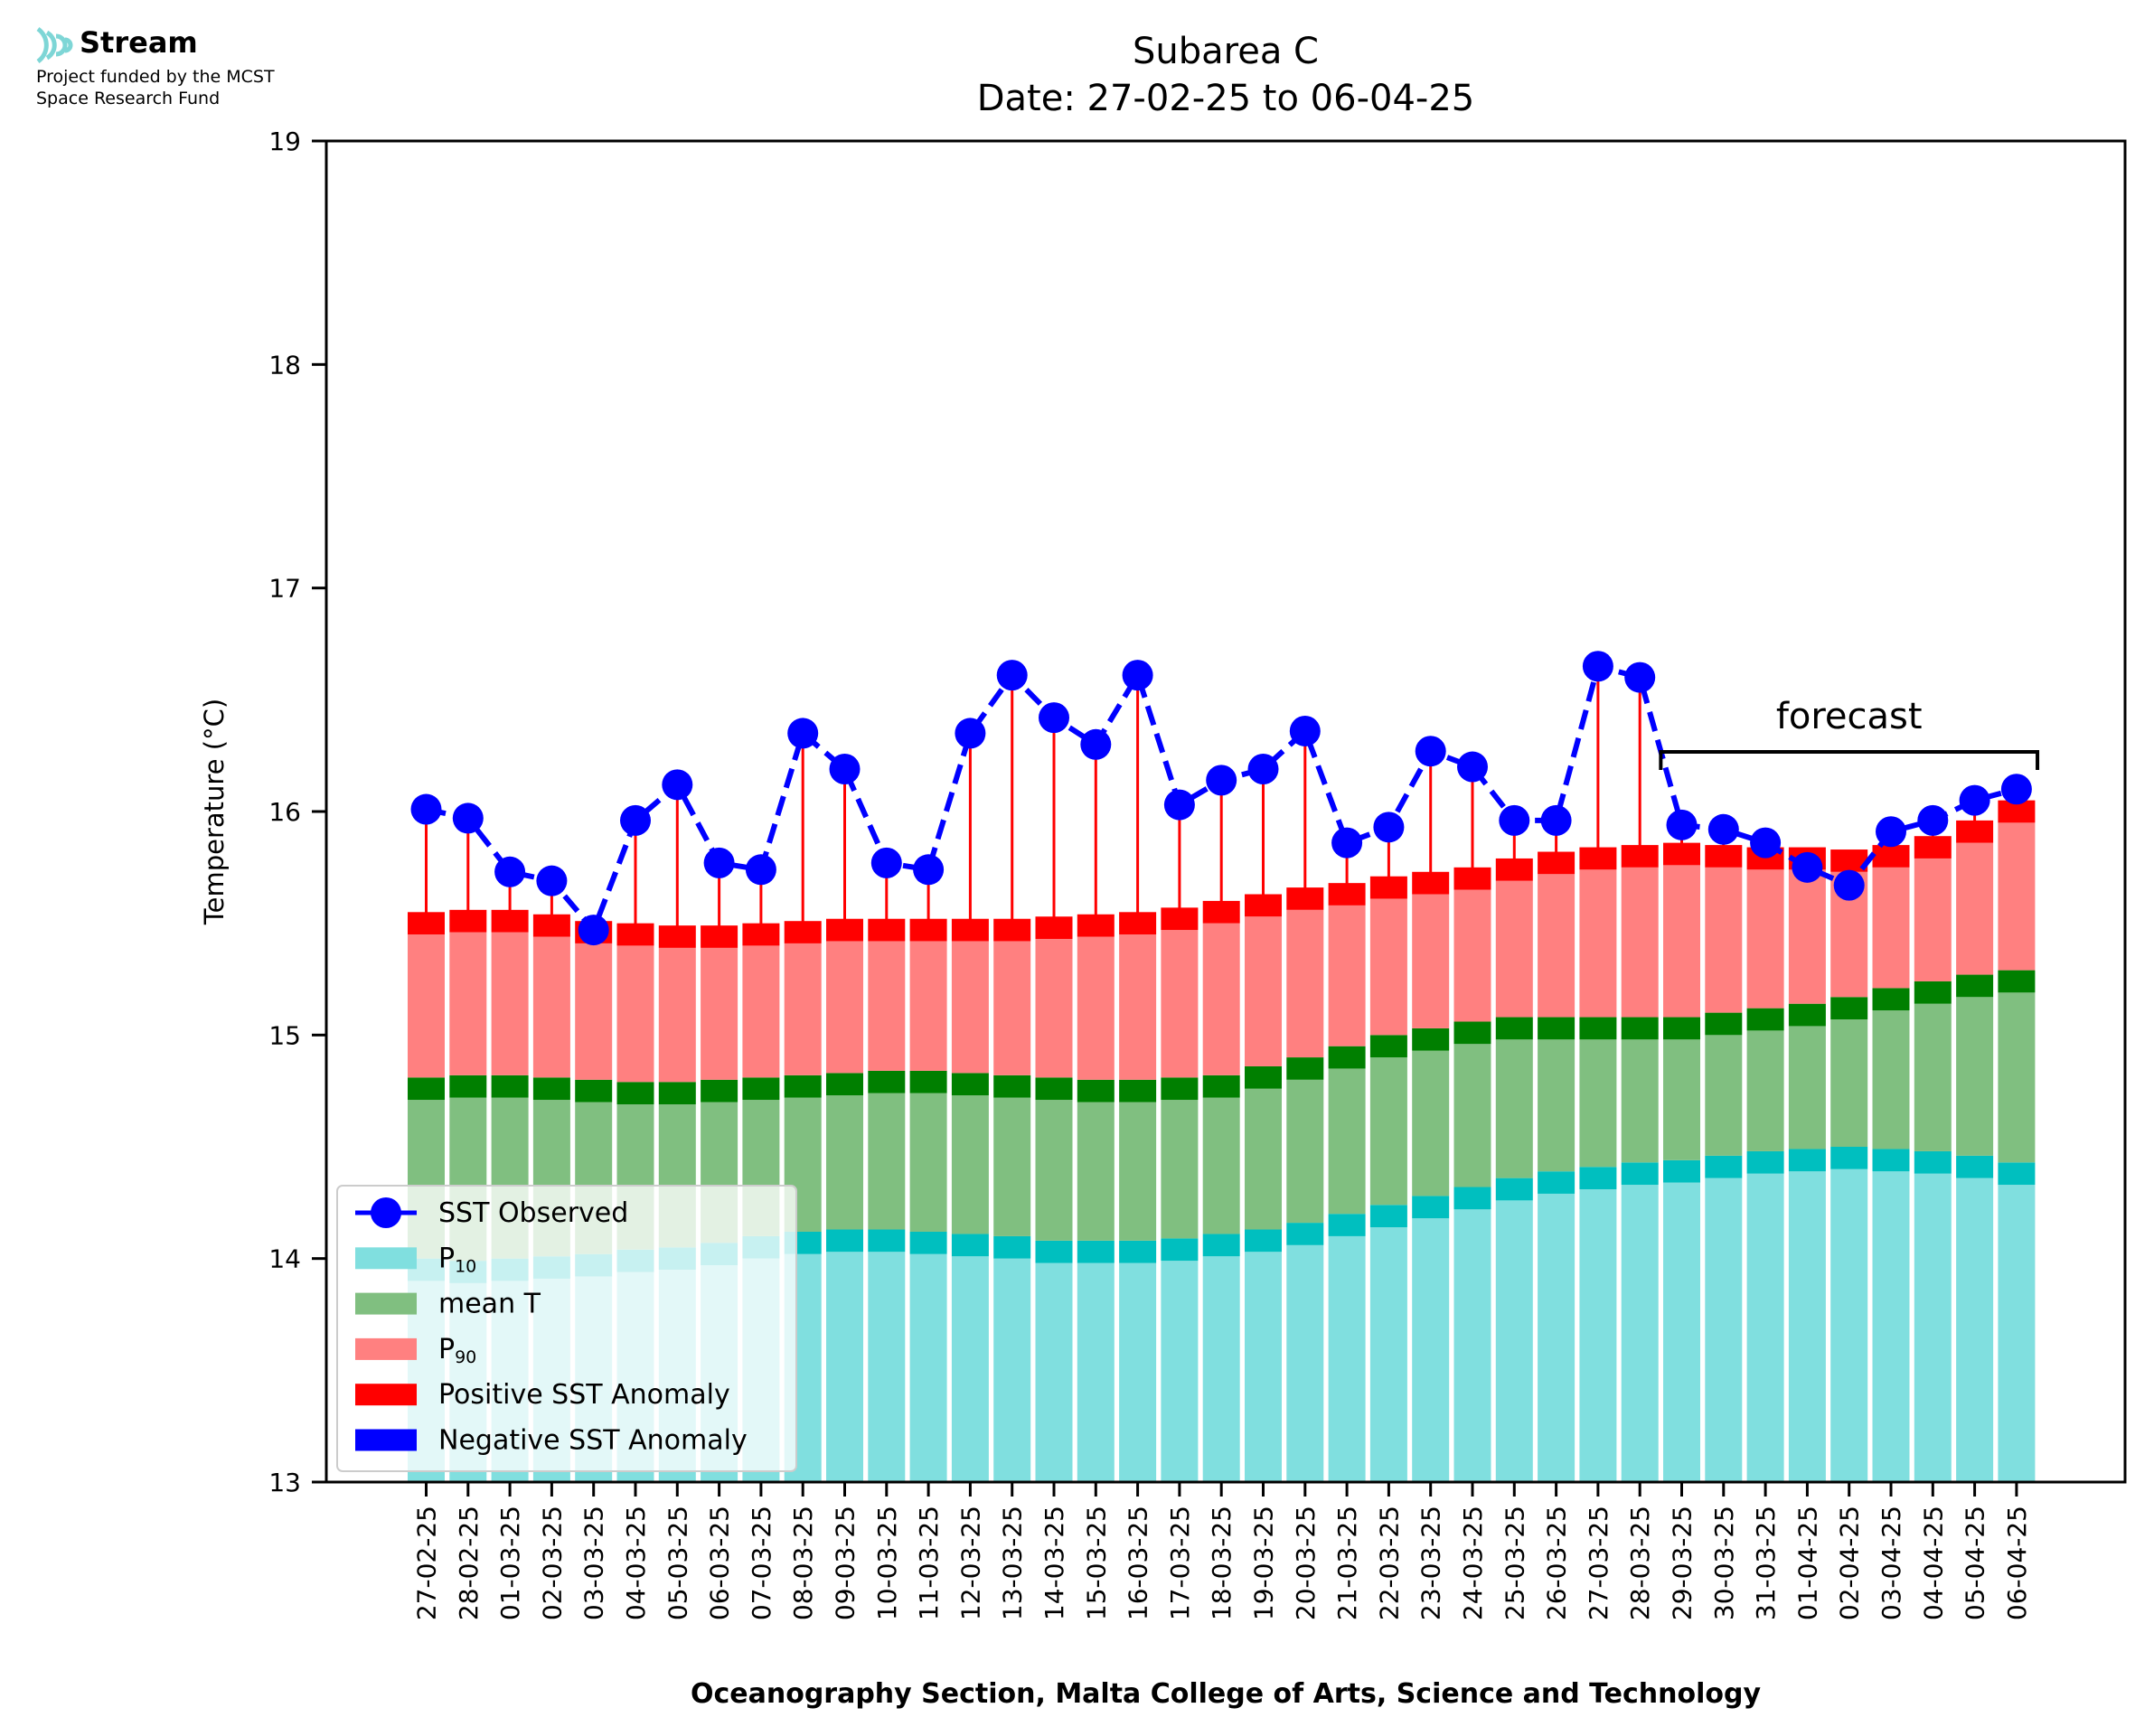 The height and width of the screenshot is (1736, 2154). Describe the element at coordinates (1891, 1563) in the screenshot. I see `x-tick-label: 03-04-25` at that location.